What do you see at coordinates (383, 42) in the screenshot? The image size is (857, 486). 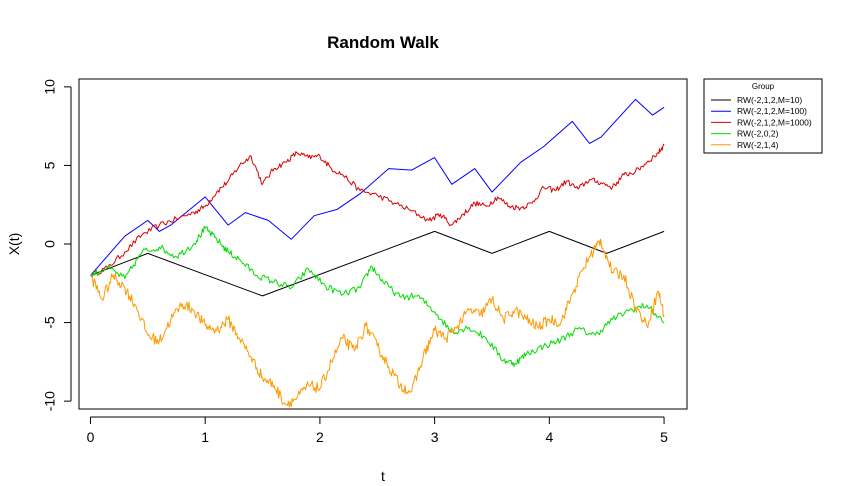 I see `chart-title: Random Walk` at bounding box center [383, 42].